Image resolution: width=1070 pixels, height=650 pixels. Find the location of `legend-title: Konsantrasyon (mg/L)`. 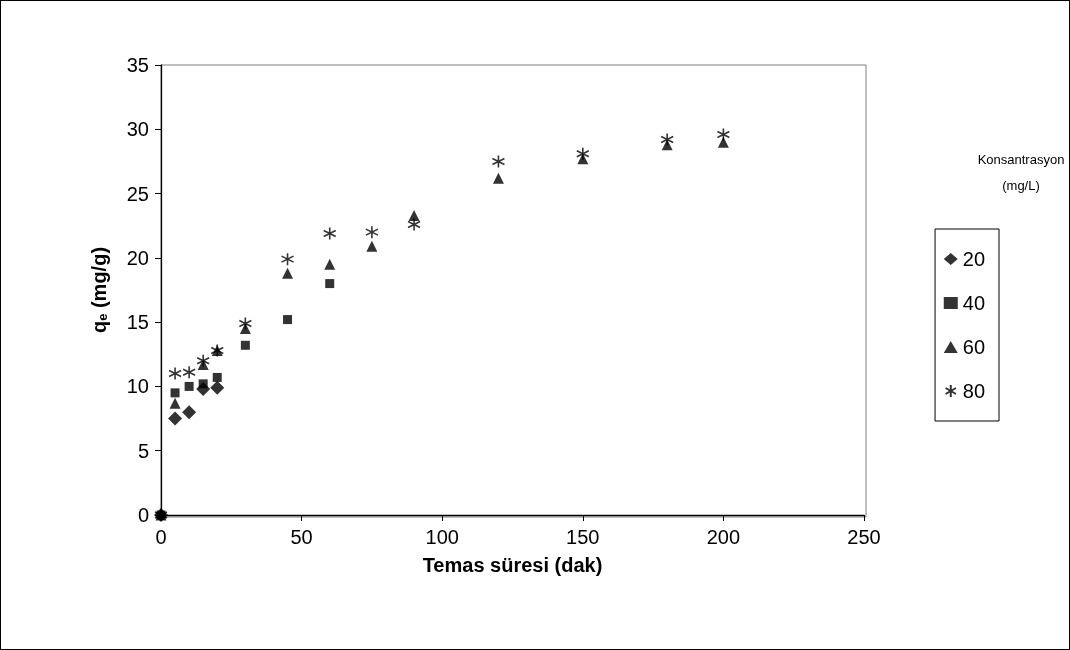

legend-title: Konsantrasyon (mg/L) is located at coordinates (1021, 172).